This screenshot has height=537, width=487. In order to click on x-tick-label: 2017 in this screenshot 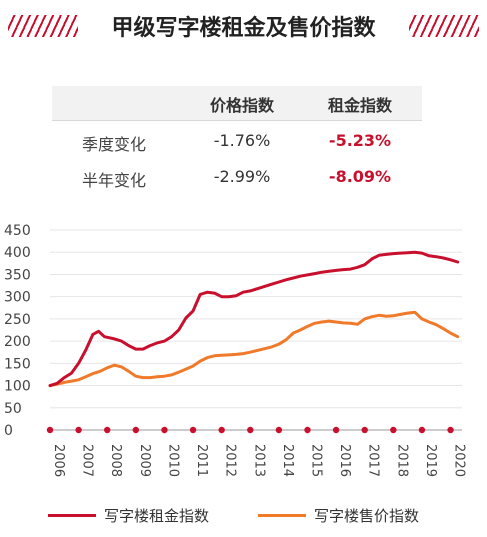, I will do `click(373, 460)`.